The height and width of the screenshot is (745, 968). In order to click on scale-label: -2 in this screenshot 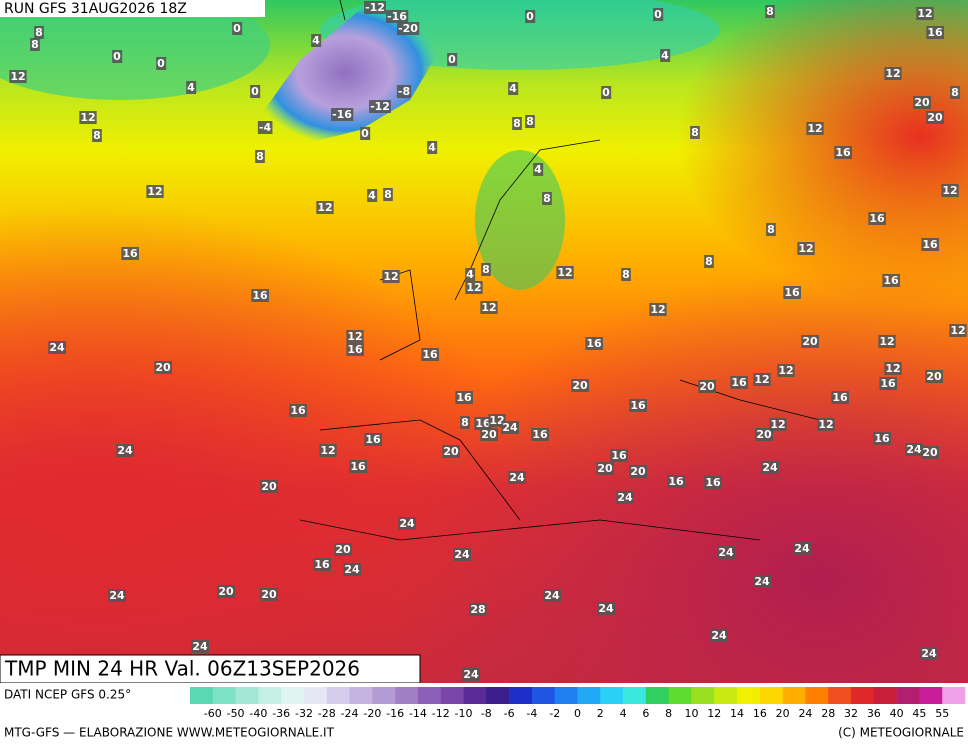, I will do `click(554, 713)`.